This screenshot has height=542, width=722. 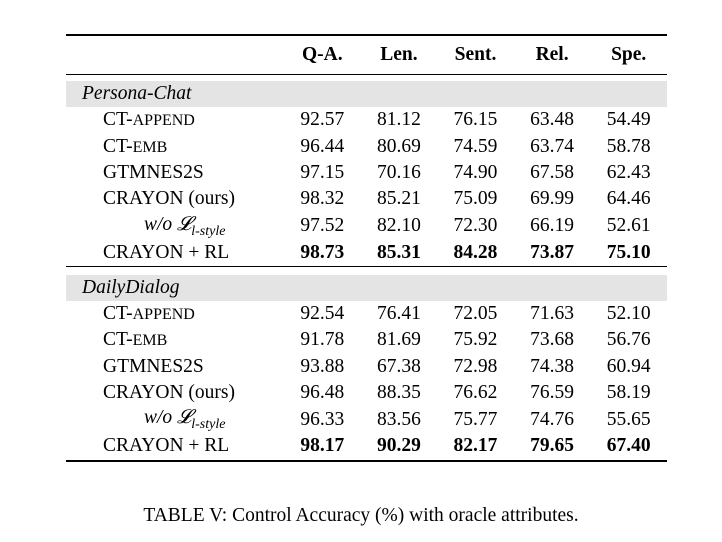 What do you see at coordinates (552, 172) in the screenshot?
I see `cell-rel: 67.58` at bounding box center [552, 172].